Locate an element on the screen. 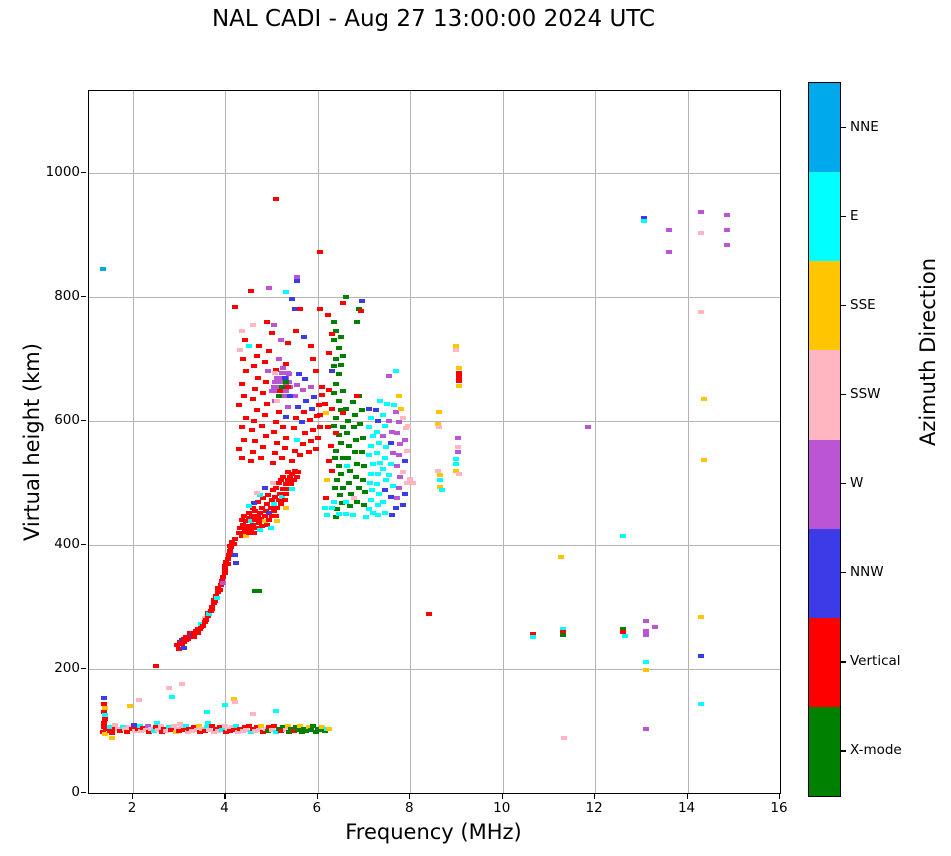 The height and width of the screenshot is (856, 951). x-ticklabel-6: 6 is located at coordinates (317, 808).